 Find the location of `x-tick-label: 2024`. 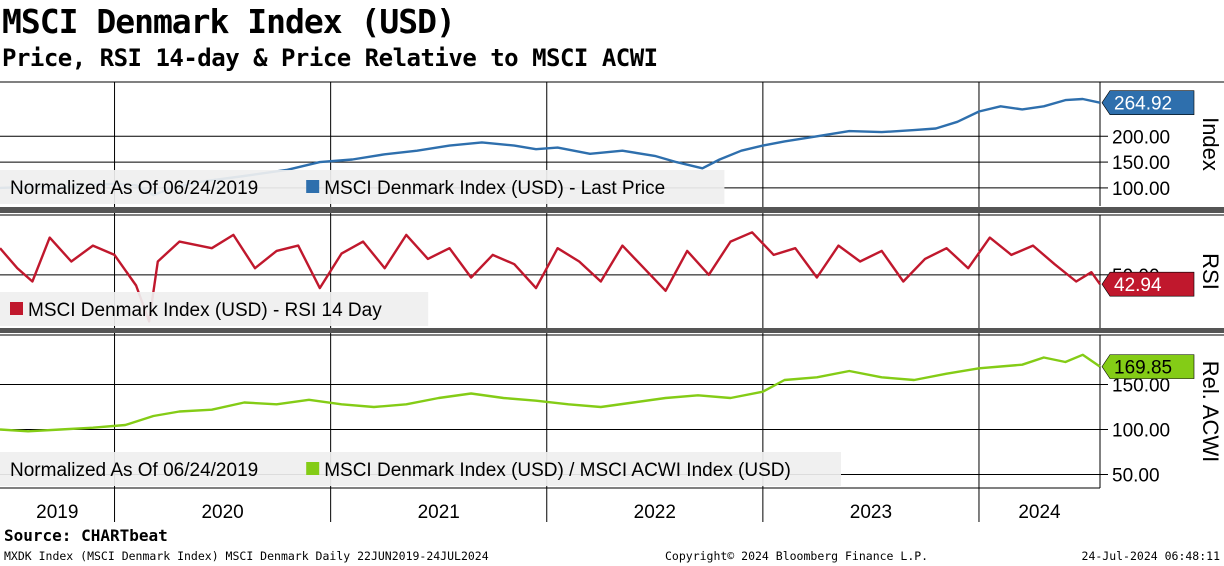

x-tick-label: 2024 is located at coordinates (1039, 512).